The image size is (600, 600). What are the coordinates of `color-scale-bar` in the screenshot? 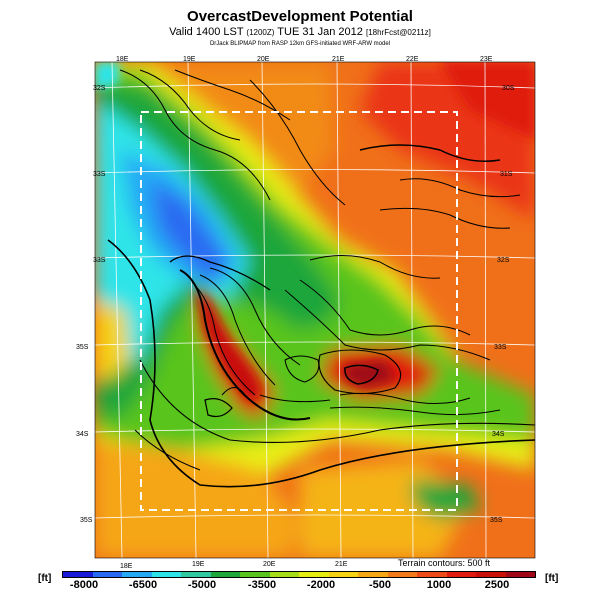 It's located at (299, 574).